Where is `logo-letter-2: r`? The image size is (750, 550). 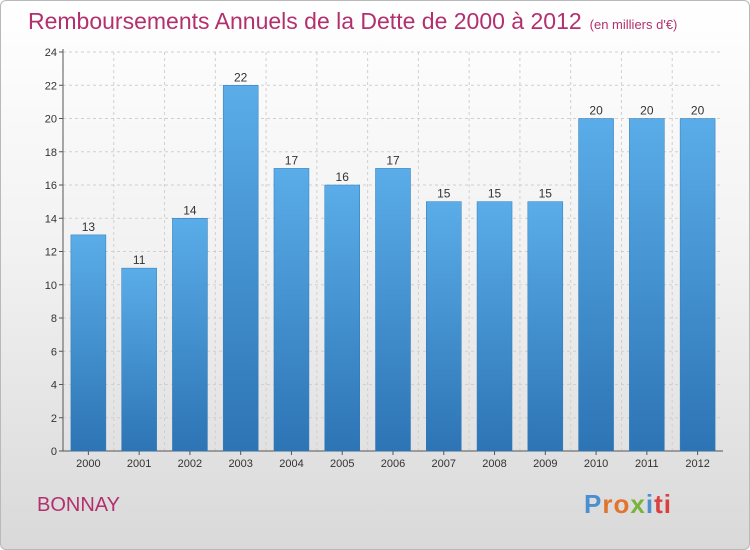 logo-letter-2: r is located at coordinates (608, 504).